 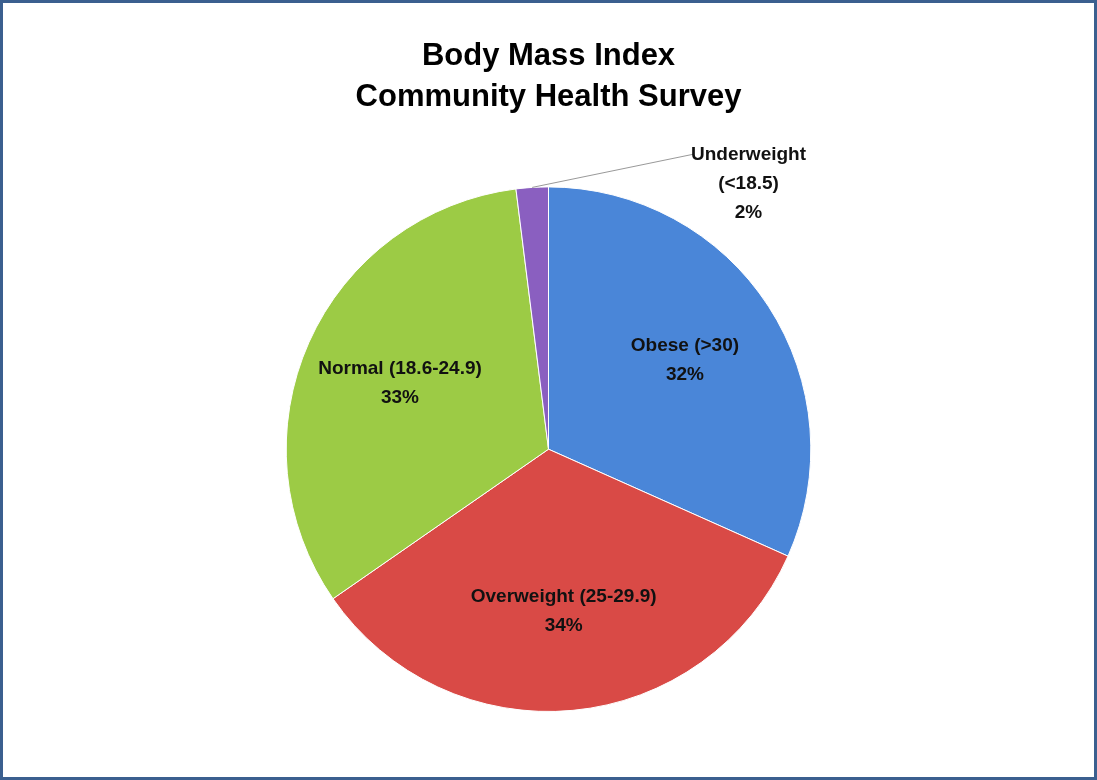 I want to click on slice-label: Underweight (<18.5), so click(x=748, y=168).